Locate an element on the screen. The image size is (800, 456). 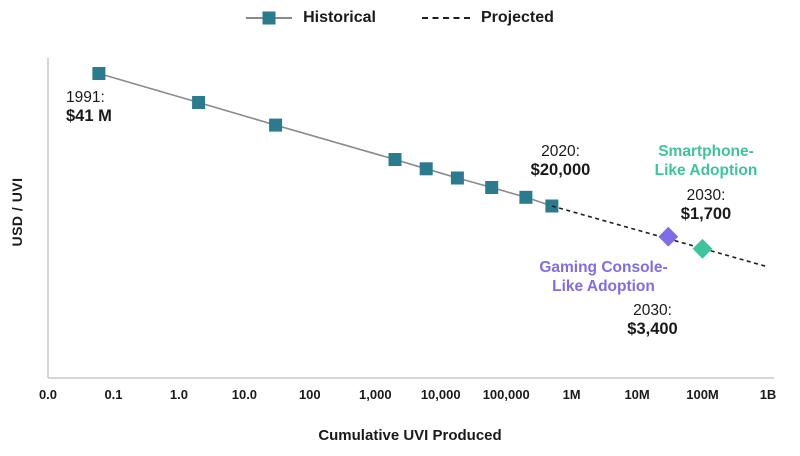
x-tick-label: 1M is located at coordinates (572, 394).